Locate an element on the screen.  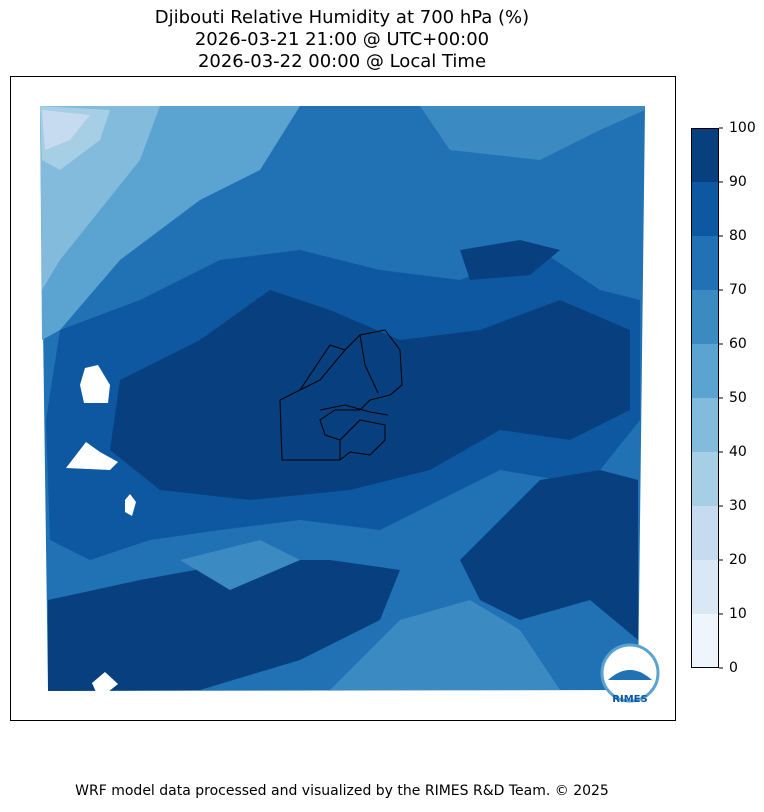
colorbar-tick-label: 50 is located at coordinates (738, 398).